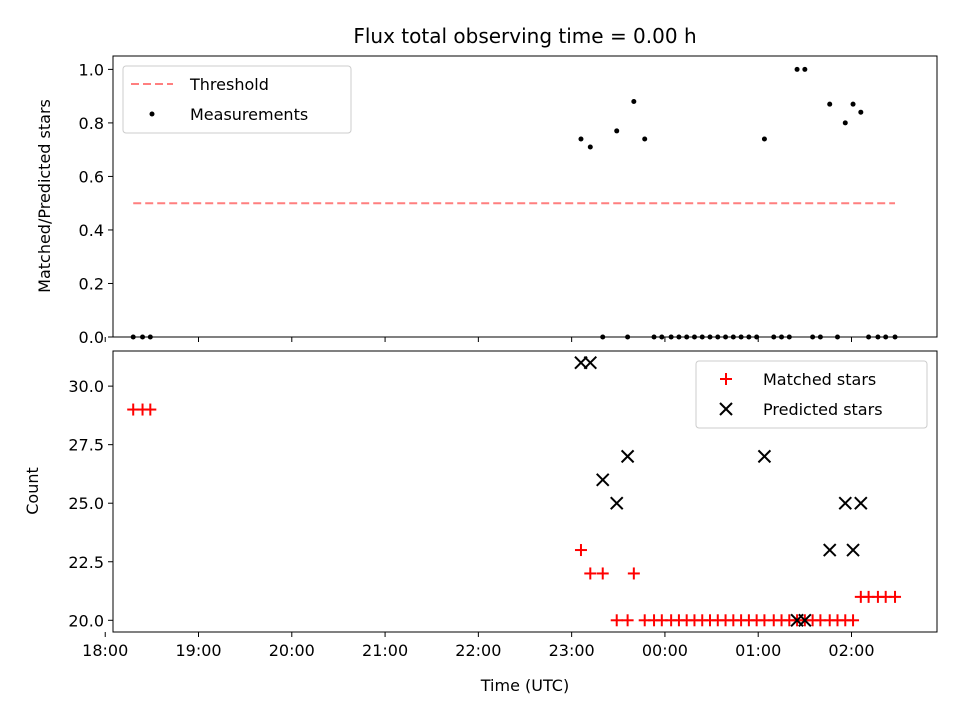  What do you see at coordinates (105, 650) in the screenshot?
I see `x-tick-label: 18:00` at bounding box center [105, 650].